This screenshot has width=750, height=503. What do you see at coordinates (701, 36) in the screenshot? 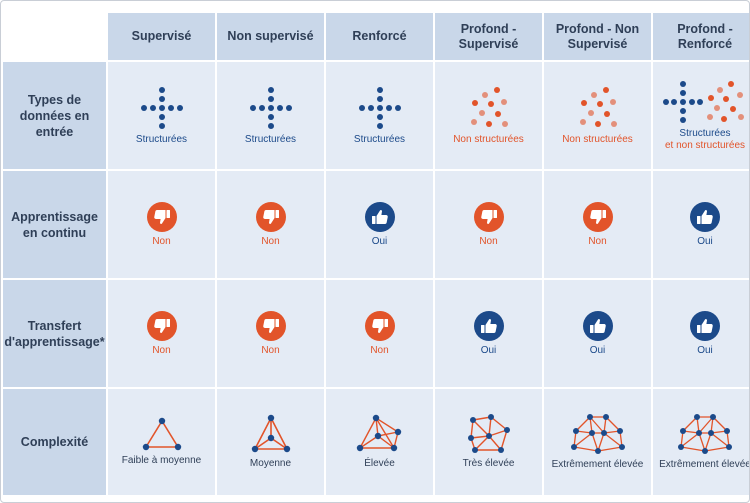
I see `column-header-profond-renforce: Profond - Renforcé` at bounding box center [701, 36].